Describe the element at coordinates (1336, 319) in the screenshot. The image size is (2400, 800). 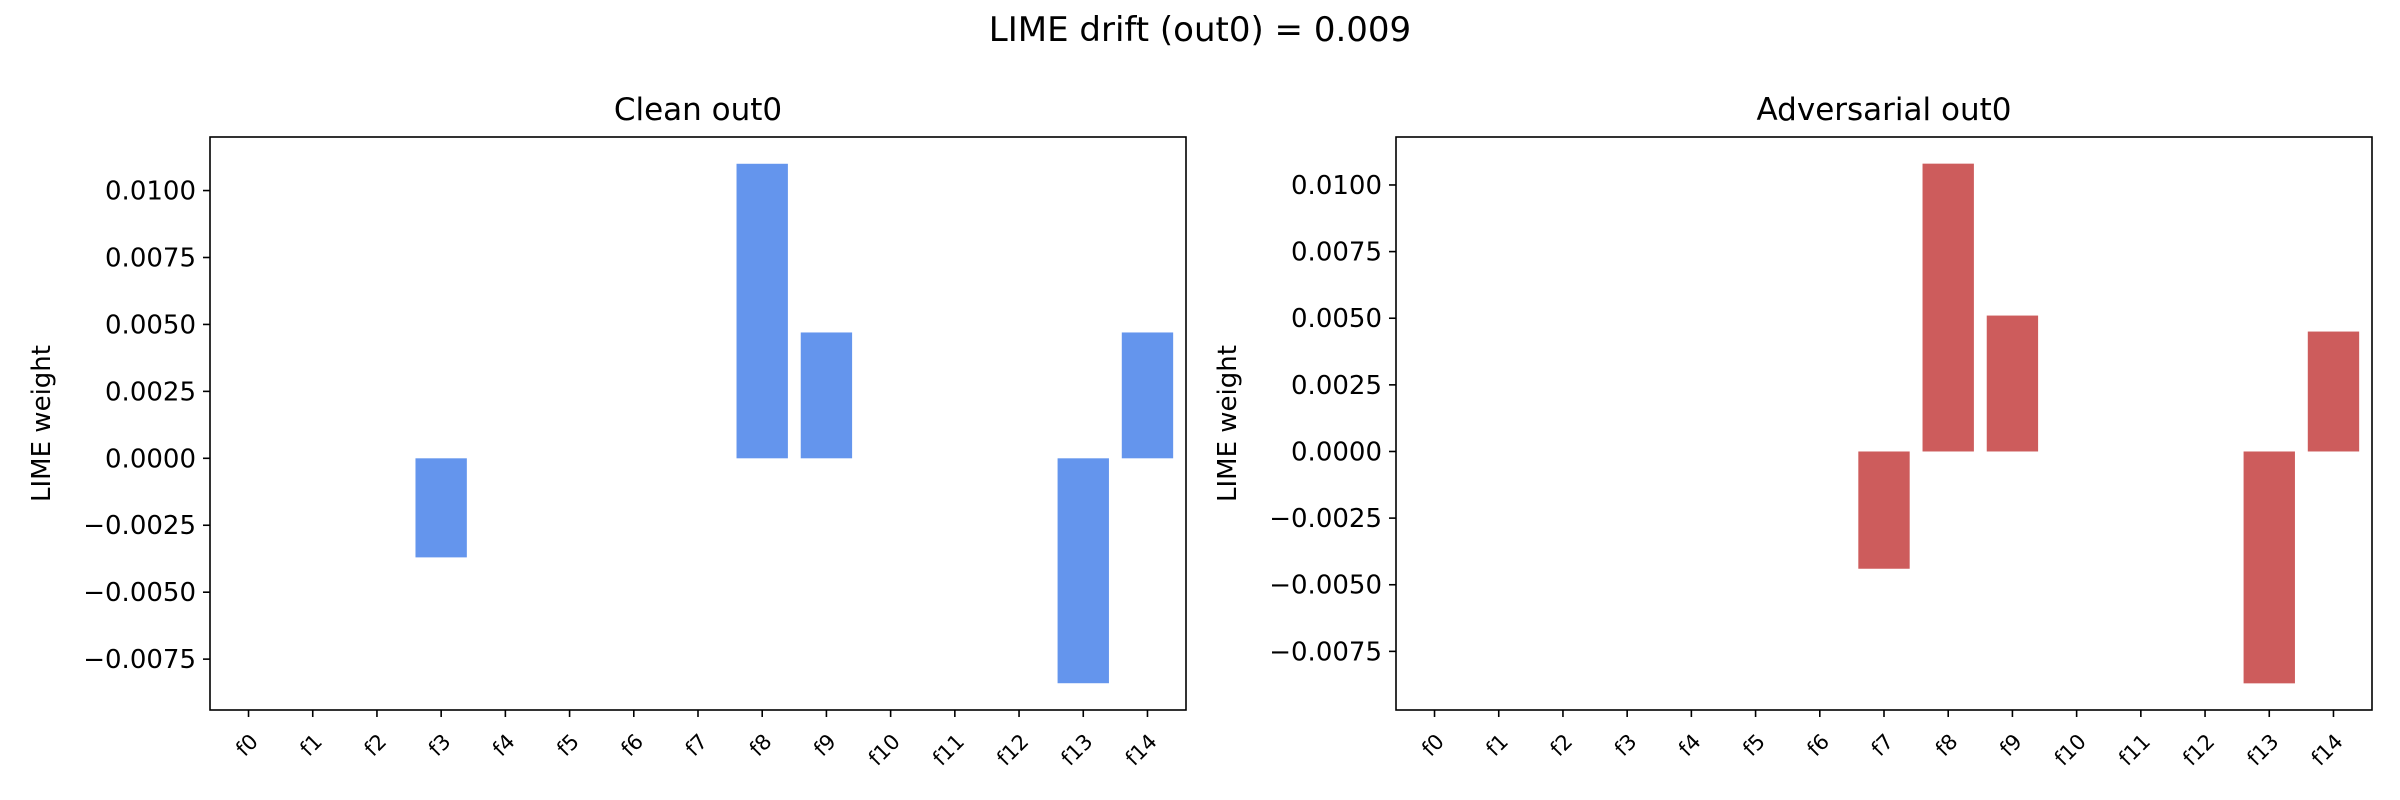
I see `adversarial-ytick-label: 0.0050` at that location.